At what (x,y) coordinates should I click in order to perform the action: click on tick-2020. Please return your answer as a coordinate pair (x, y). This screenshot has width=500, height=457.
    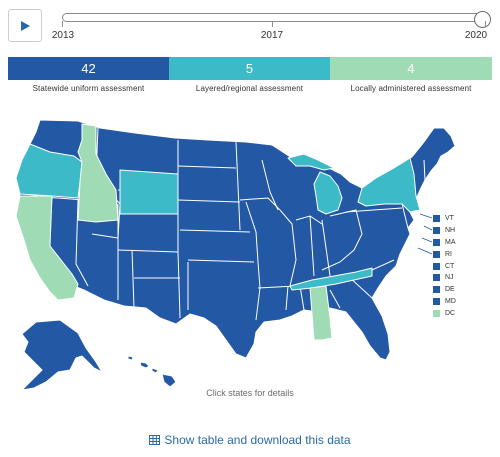
    Looking at the image, I should click on (485, 24).